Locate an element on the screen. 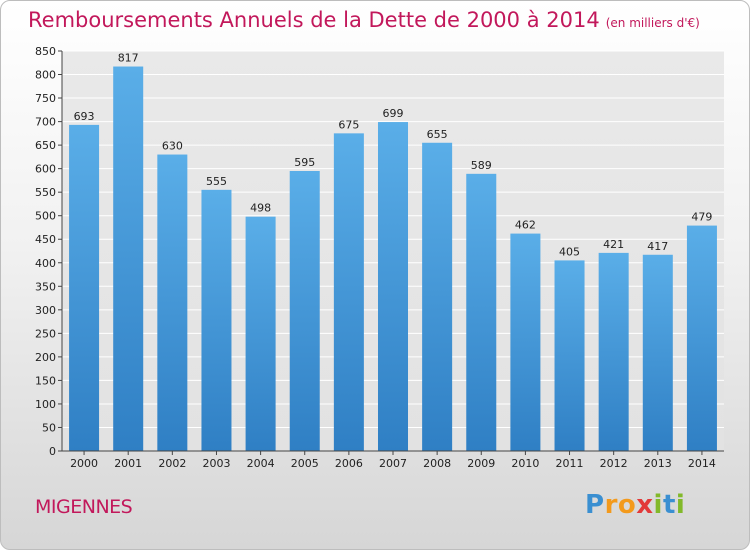 This screenshot has width=750, height=550. y-tick-label: 800 is located at coordinates (45, 75).